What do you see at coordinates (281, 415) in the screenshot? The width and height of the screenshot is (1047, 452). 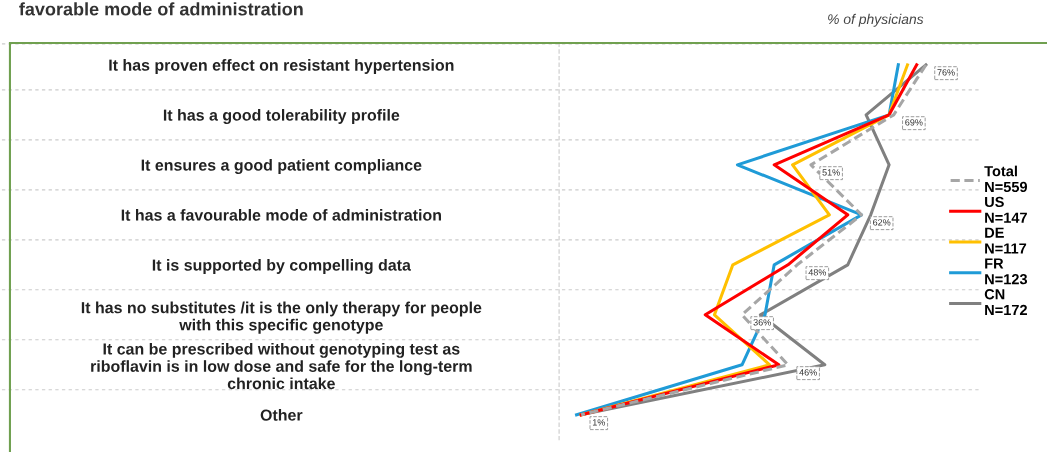 I see `y-tick-label: Other` at bounding box center [281, 415].